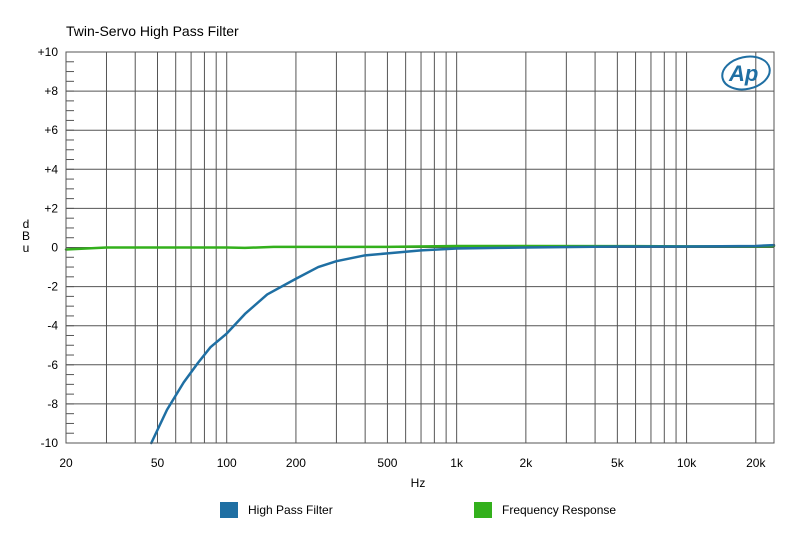 This screenshot has height=540, width=800. I want to click on y-axis-label-char: B, so click(26, 236).